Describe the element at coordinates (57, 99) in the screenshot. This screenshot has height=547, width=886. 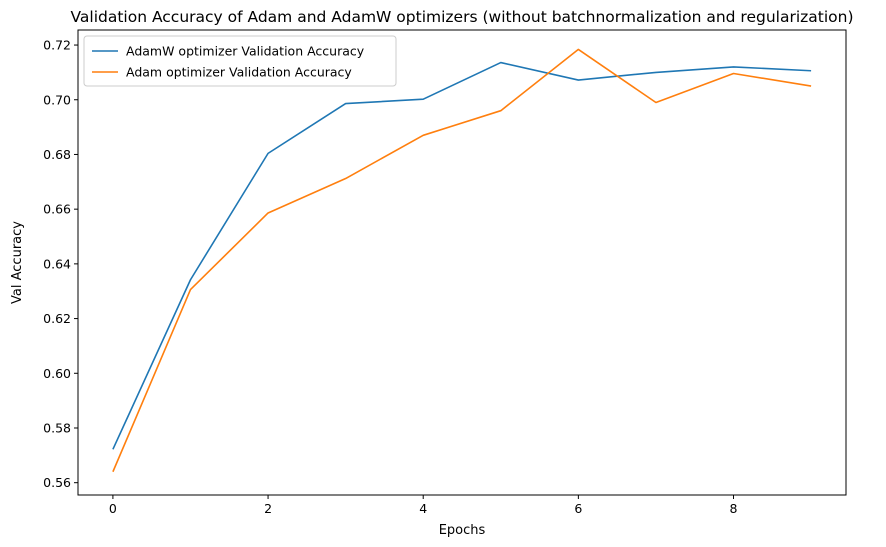
I see `y-tick-label: 0.70` at that location.